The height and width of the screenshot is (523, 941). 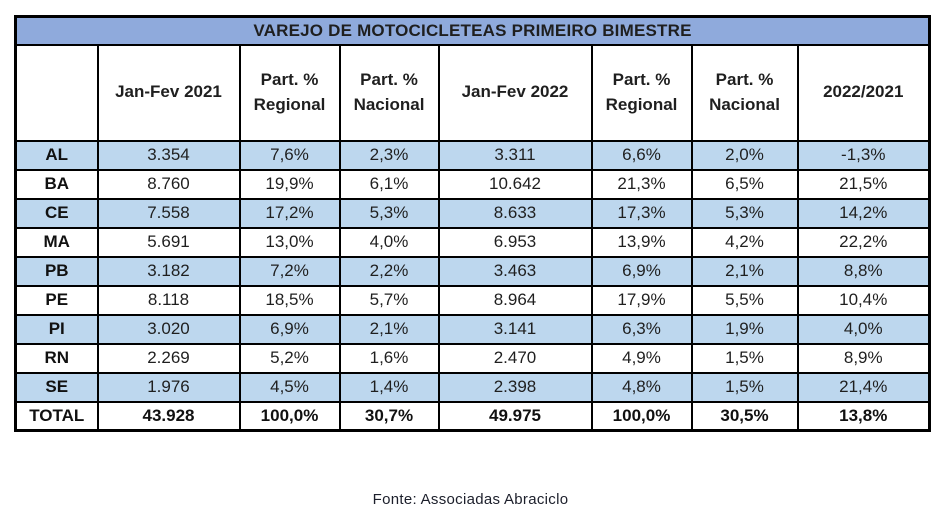 I want to click on data-cell: 17,2%, so click(x=289, y=213).